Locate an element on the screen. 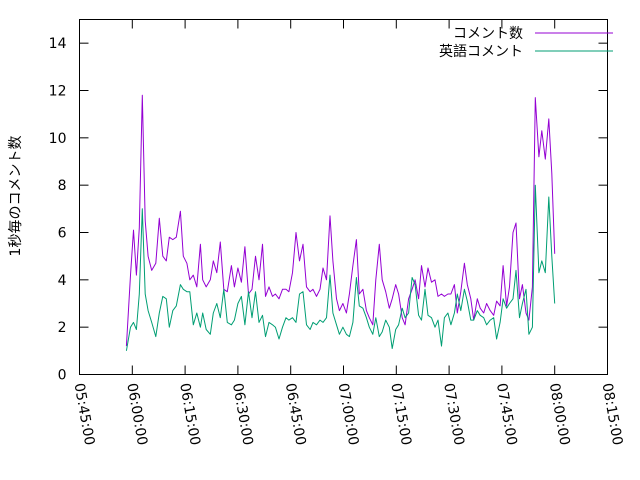 Image resolution: width=640 pixels, height=480 pixels. x-tick-label: 07:00:00 is located at coordinates (348, 414).